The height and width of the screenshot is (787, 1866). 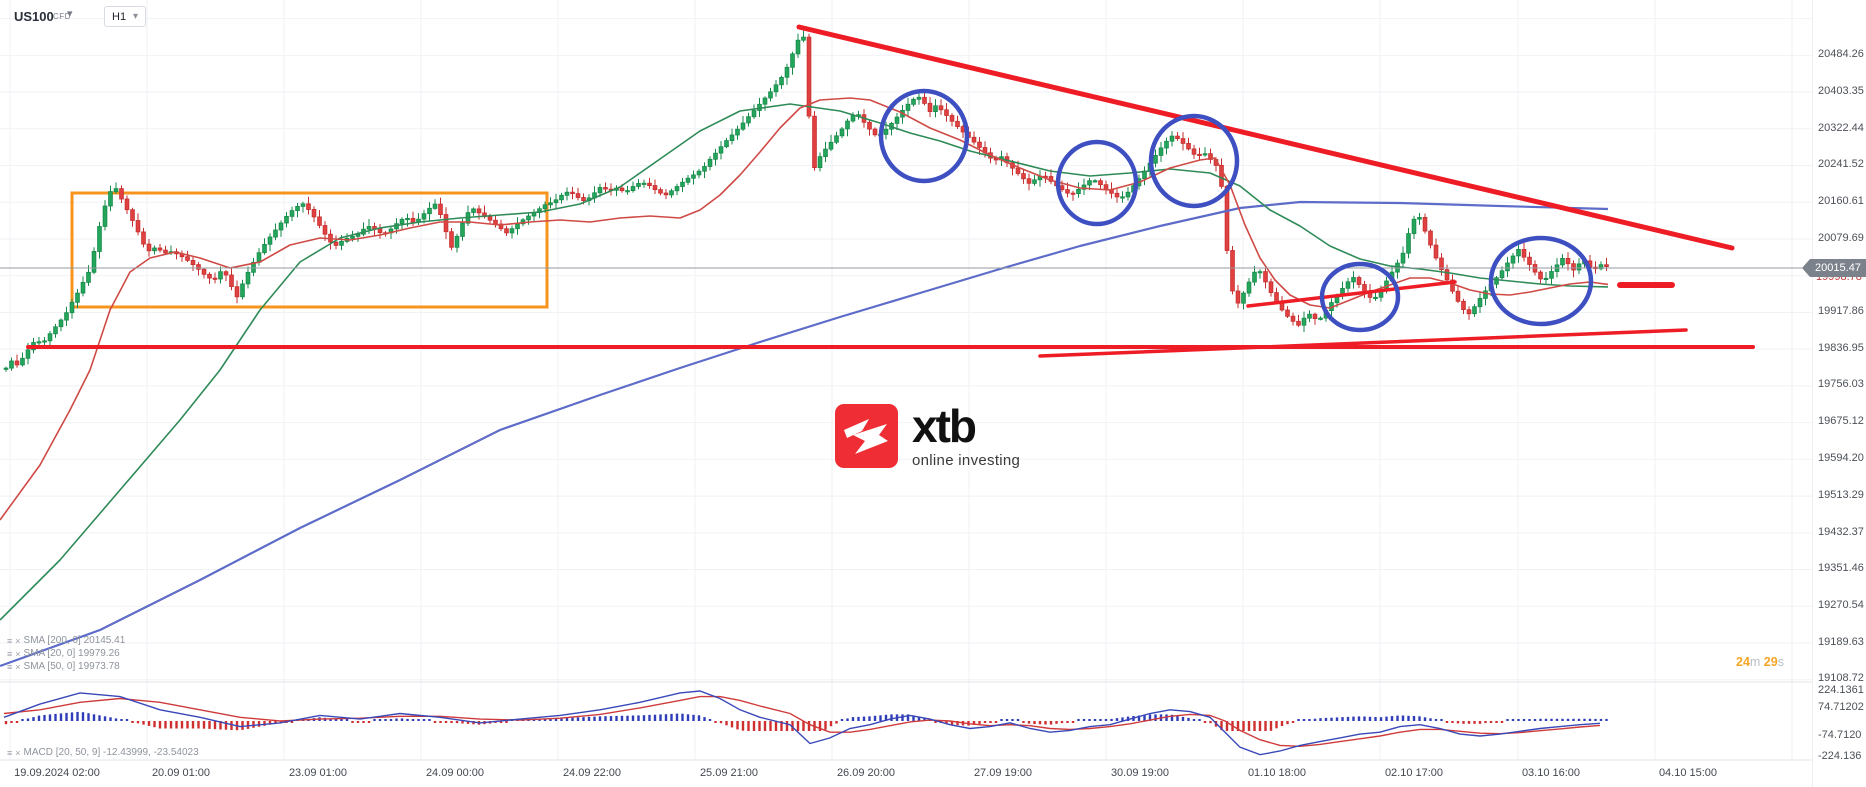 What do you see at coordinates (1414, 773) in the screenshot?
I see `time-axis-label: 02.10 17:00` at bounding box center [1414, 773].